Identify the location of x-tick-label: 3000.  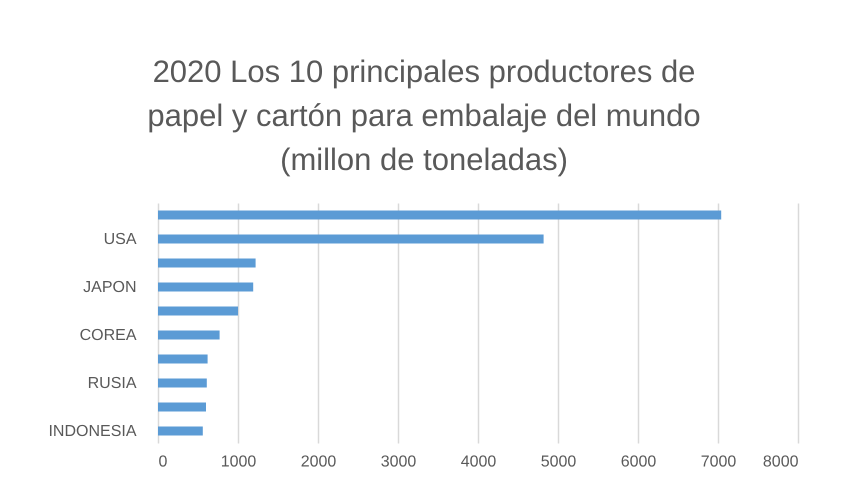
(398, 462).